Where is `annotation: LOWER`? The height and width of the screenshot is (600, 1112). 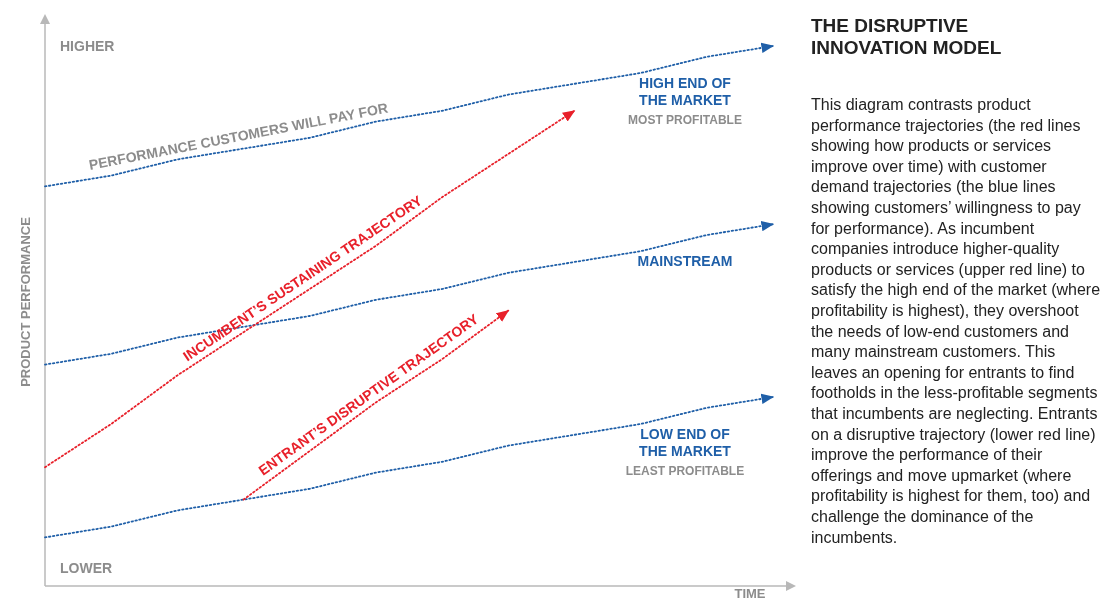
annotation: LOWER is located at coordinates (86, 568).